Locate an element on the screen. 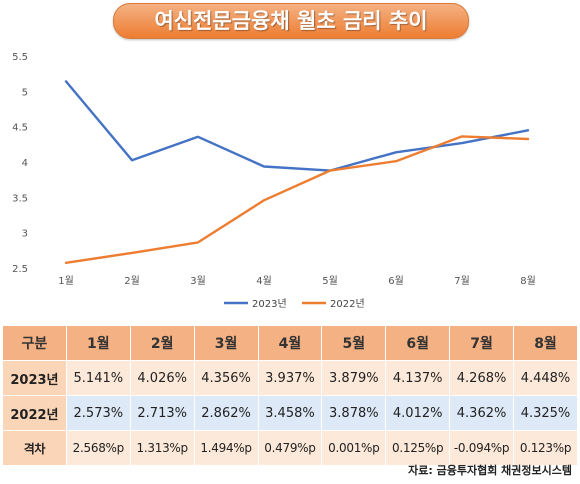 Image resolution: width=580 pixels, height=484 pixels. row-label: 격차 is located at coordinates (34, 448).